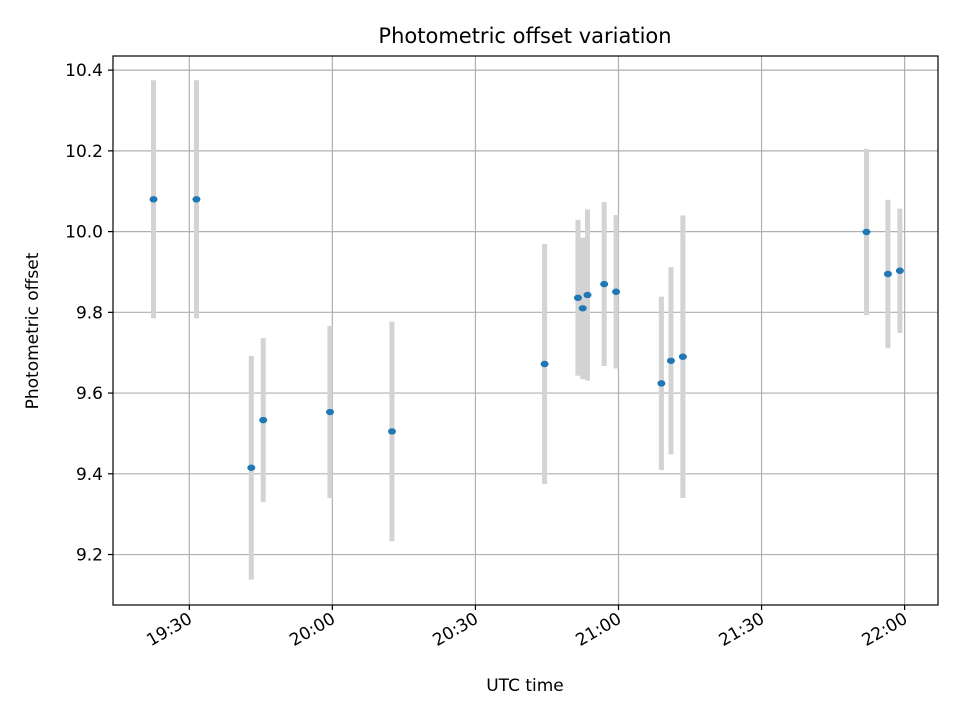 The width and height of the screenshot is (960, 720). I want to click on y-axis-label: Photometric offset, so click(33, 330).